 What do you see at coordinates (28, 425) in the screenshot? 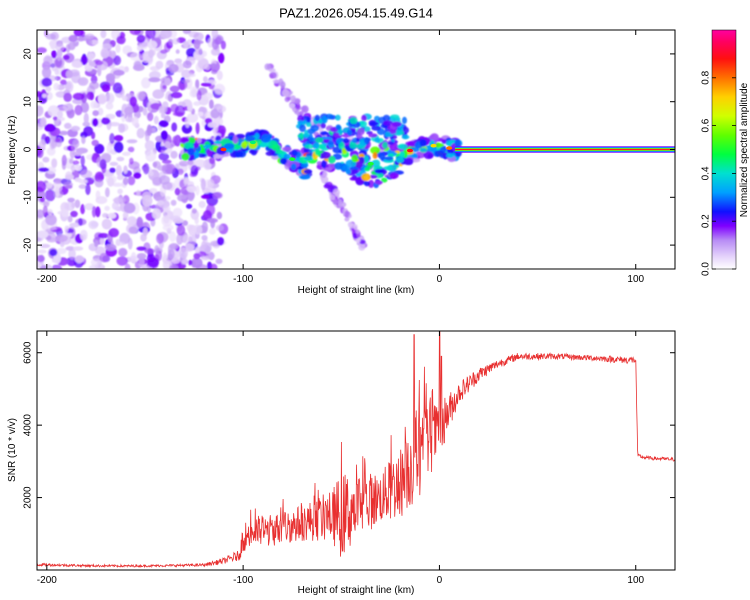
I see `y-tick-label: 4000` at bounding box center [28, 425].